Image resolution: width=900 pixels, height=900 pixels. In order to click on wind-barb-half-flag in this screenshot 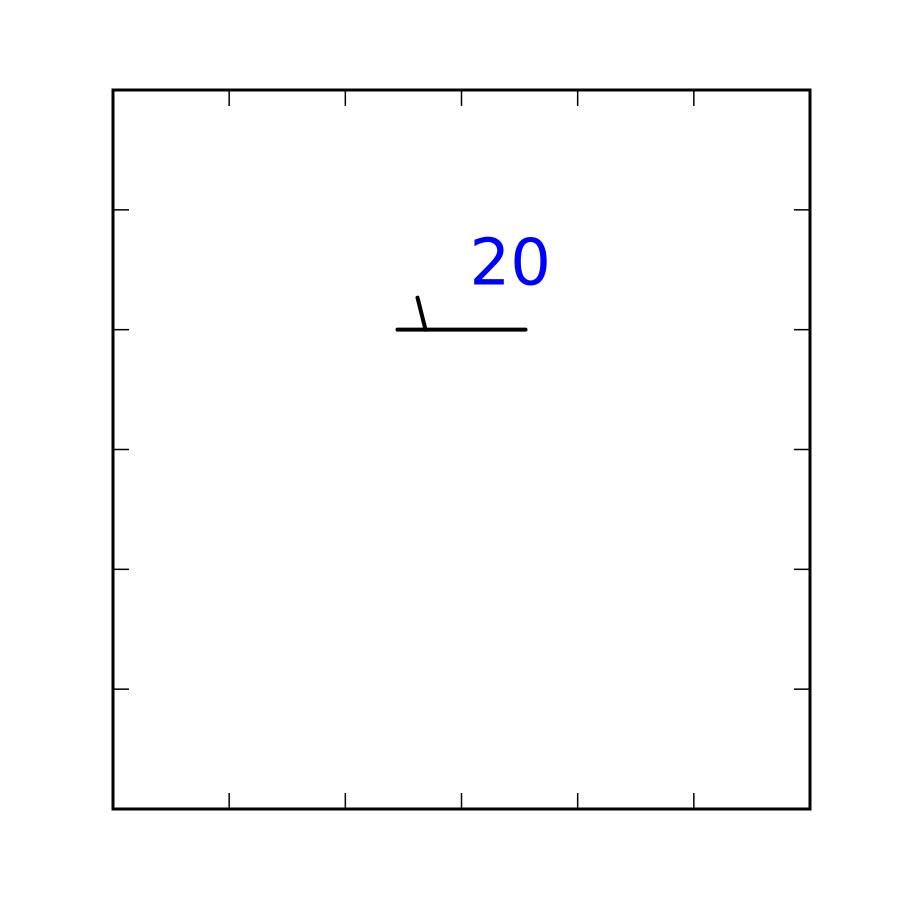, I will do `click(421, 313)`.